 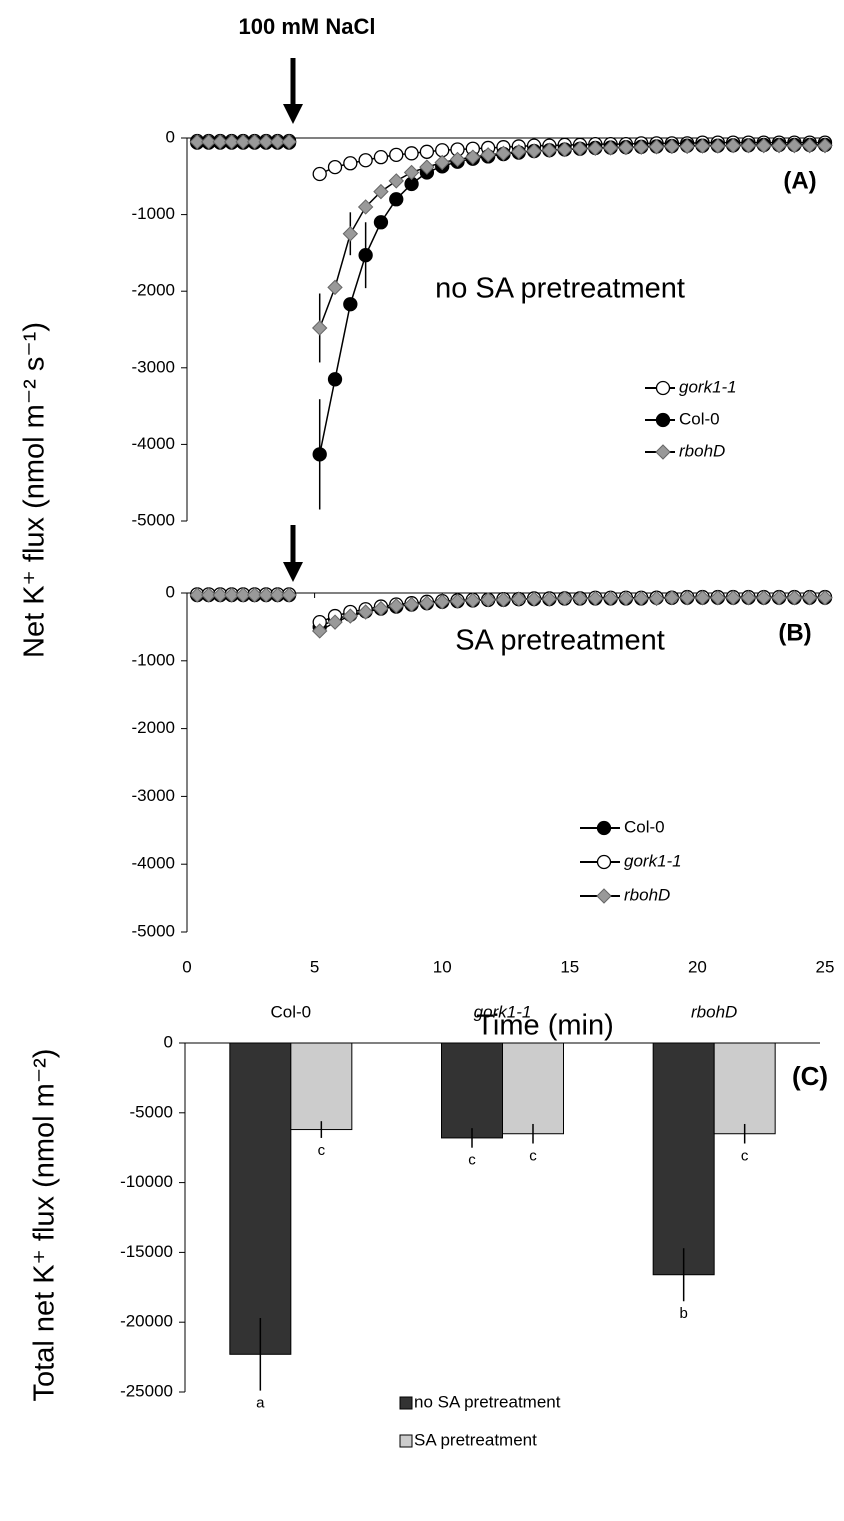 I want to click on x-tick-label: 0, so click(x=186, y=966).